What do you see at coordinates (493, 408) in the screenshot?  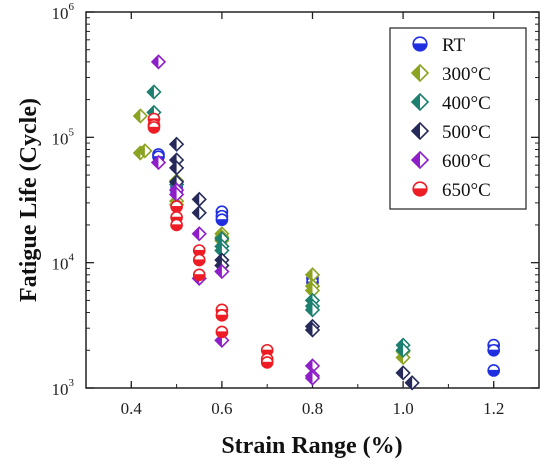 I see `x-tick-label: 1.2` at bounding box center [493, 408].